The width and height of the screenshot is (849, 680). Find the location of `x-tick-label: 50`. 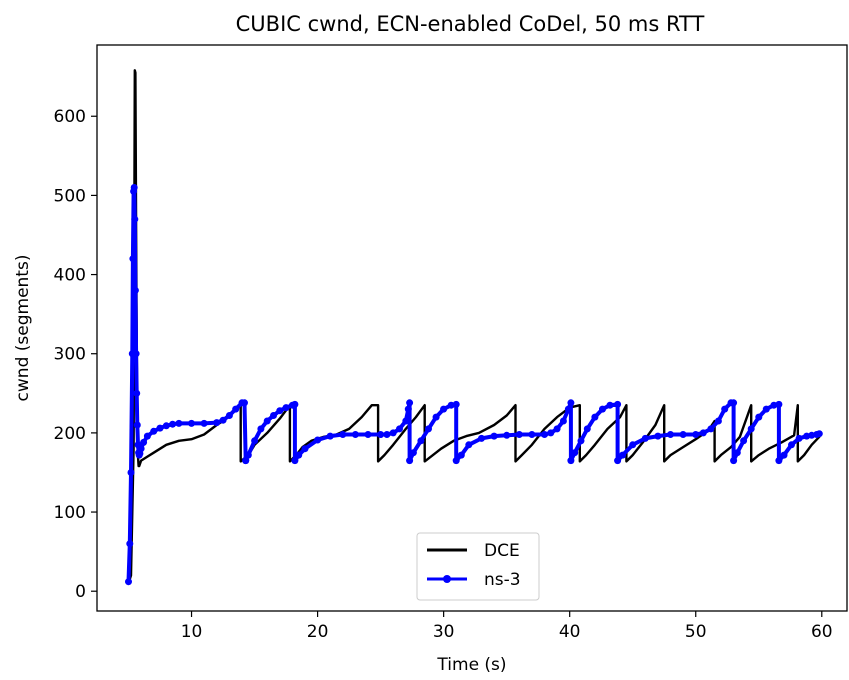

x-tick-label: 50 is located at coordinates (696, 632).